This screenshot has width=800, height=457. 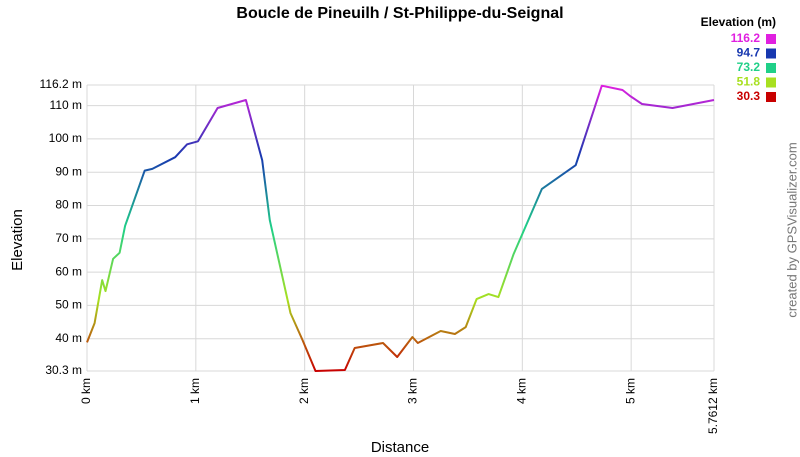 I want to click on x-tick-label: 5 km, so click(x=630, y=391).